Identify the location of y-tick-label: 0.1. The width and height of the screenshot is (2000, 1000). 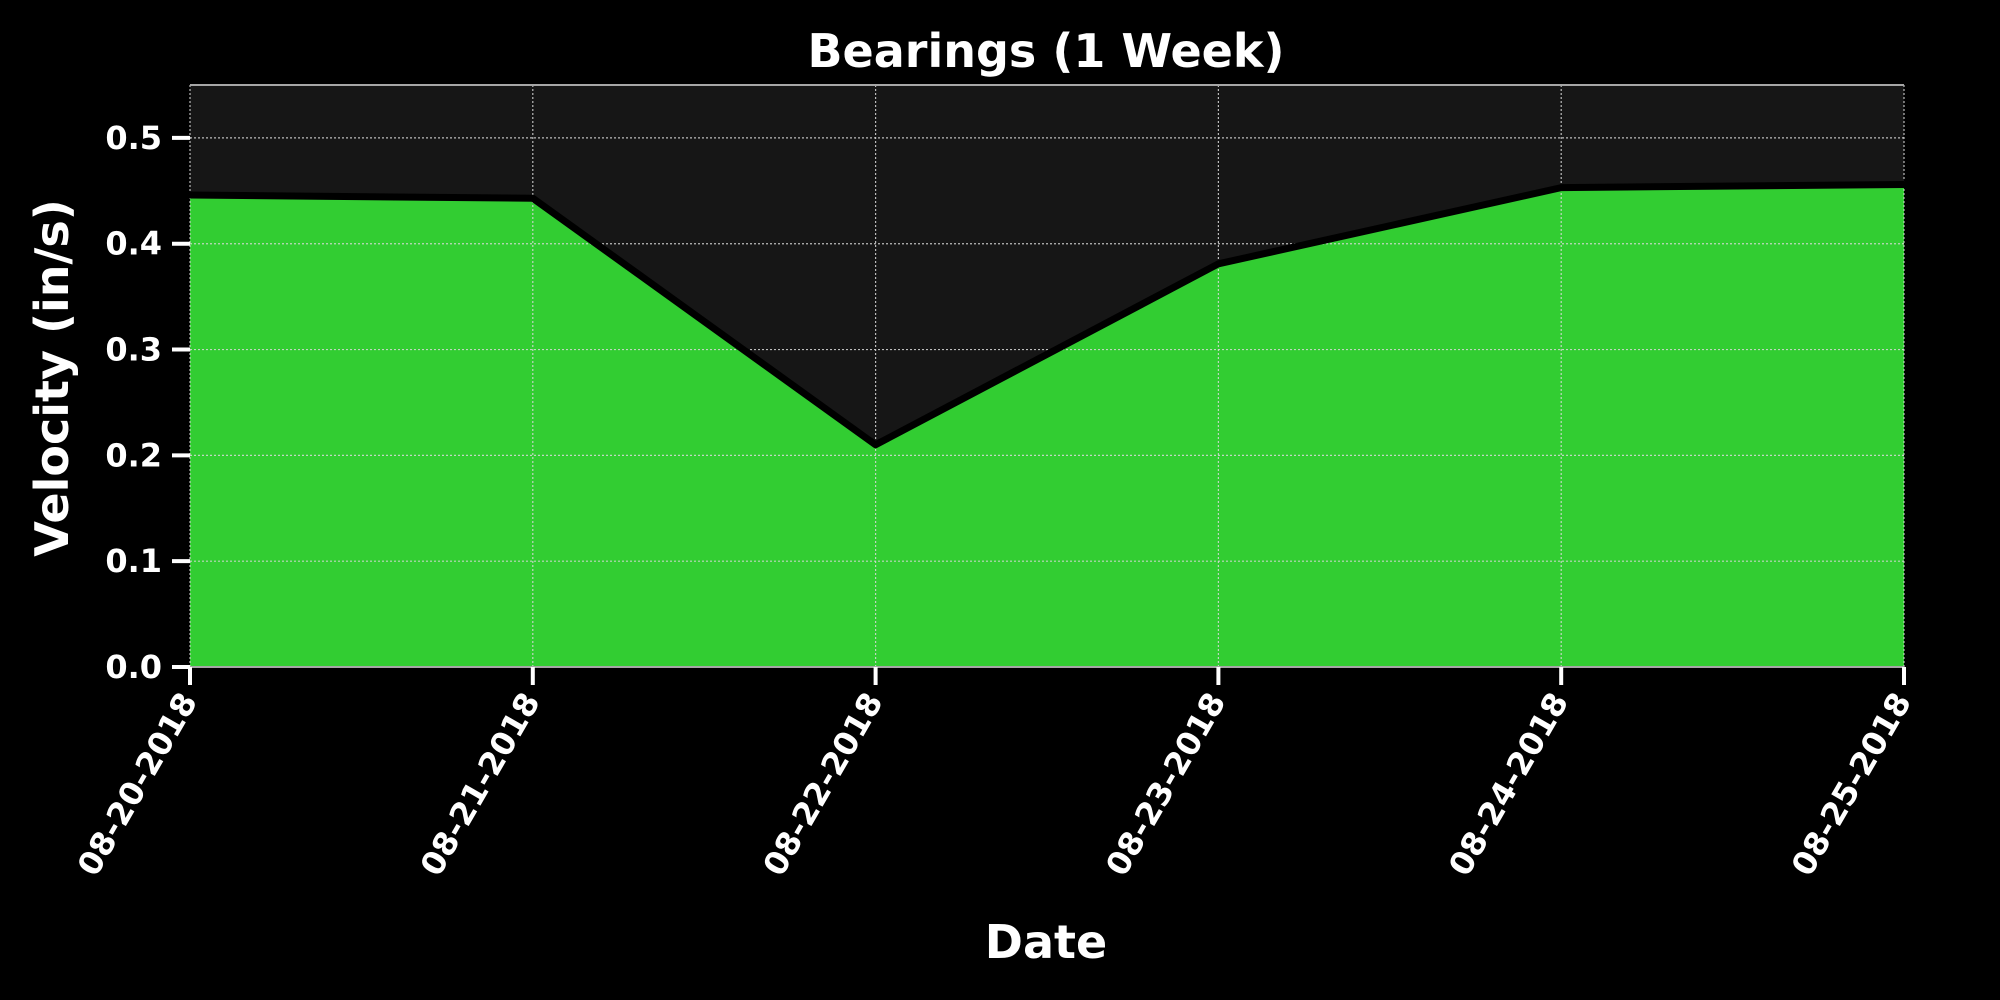
(133, 561).